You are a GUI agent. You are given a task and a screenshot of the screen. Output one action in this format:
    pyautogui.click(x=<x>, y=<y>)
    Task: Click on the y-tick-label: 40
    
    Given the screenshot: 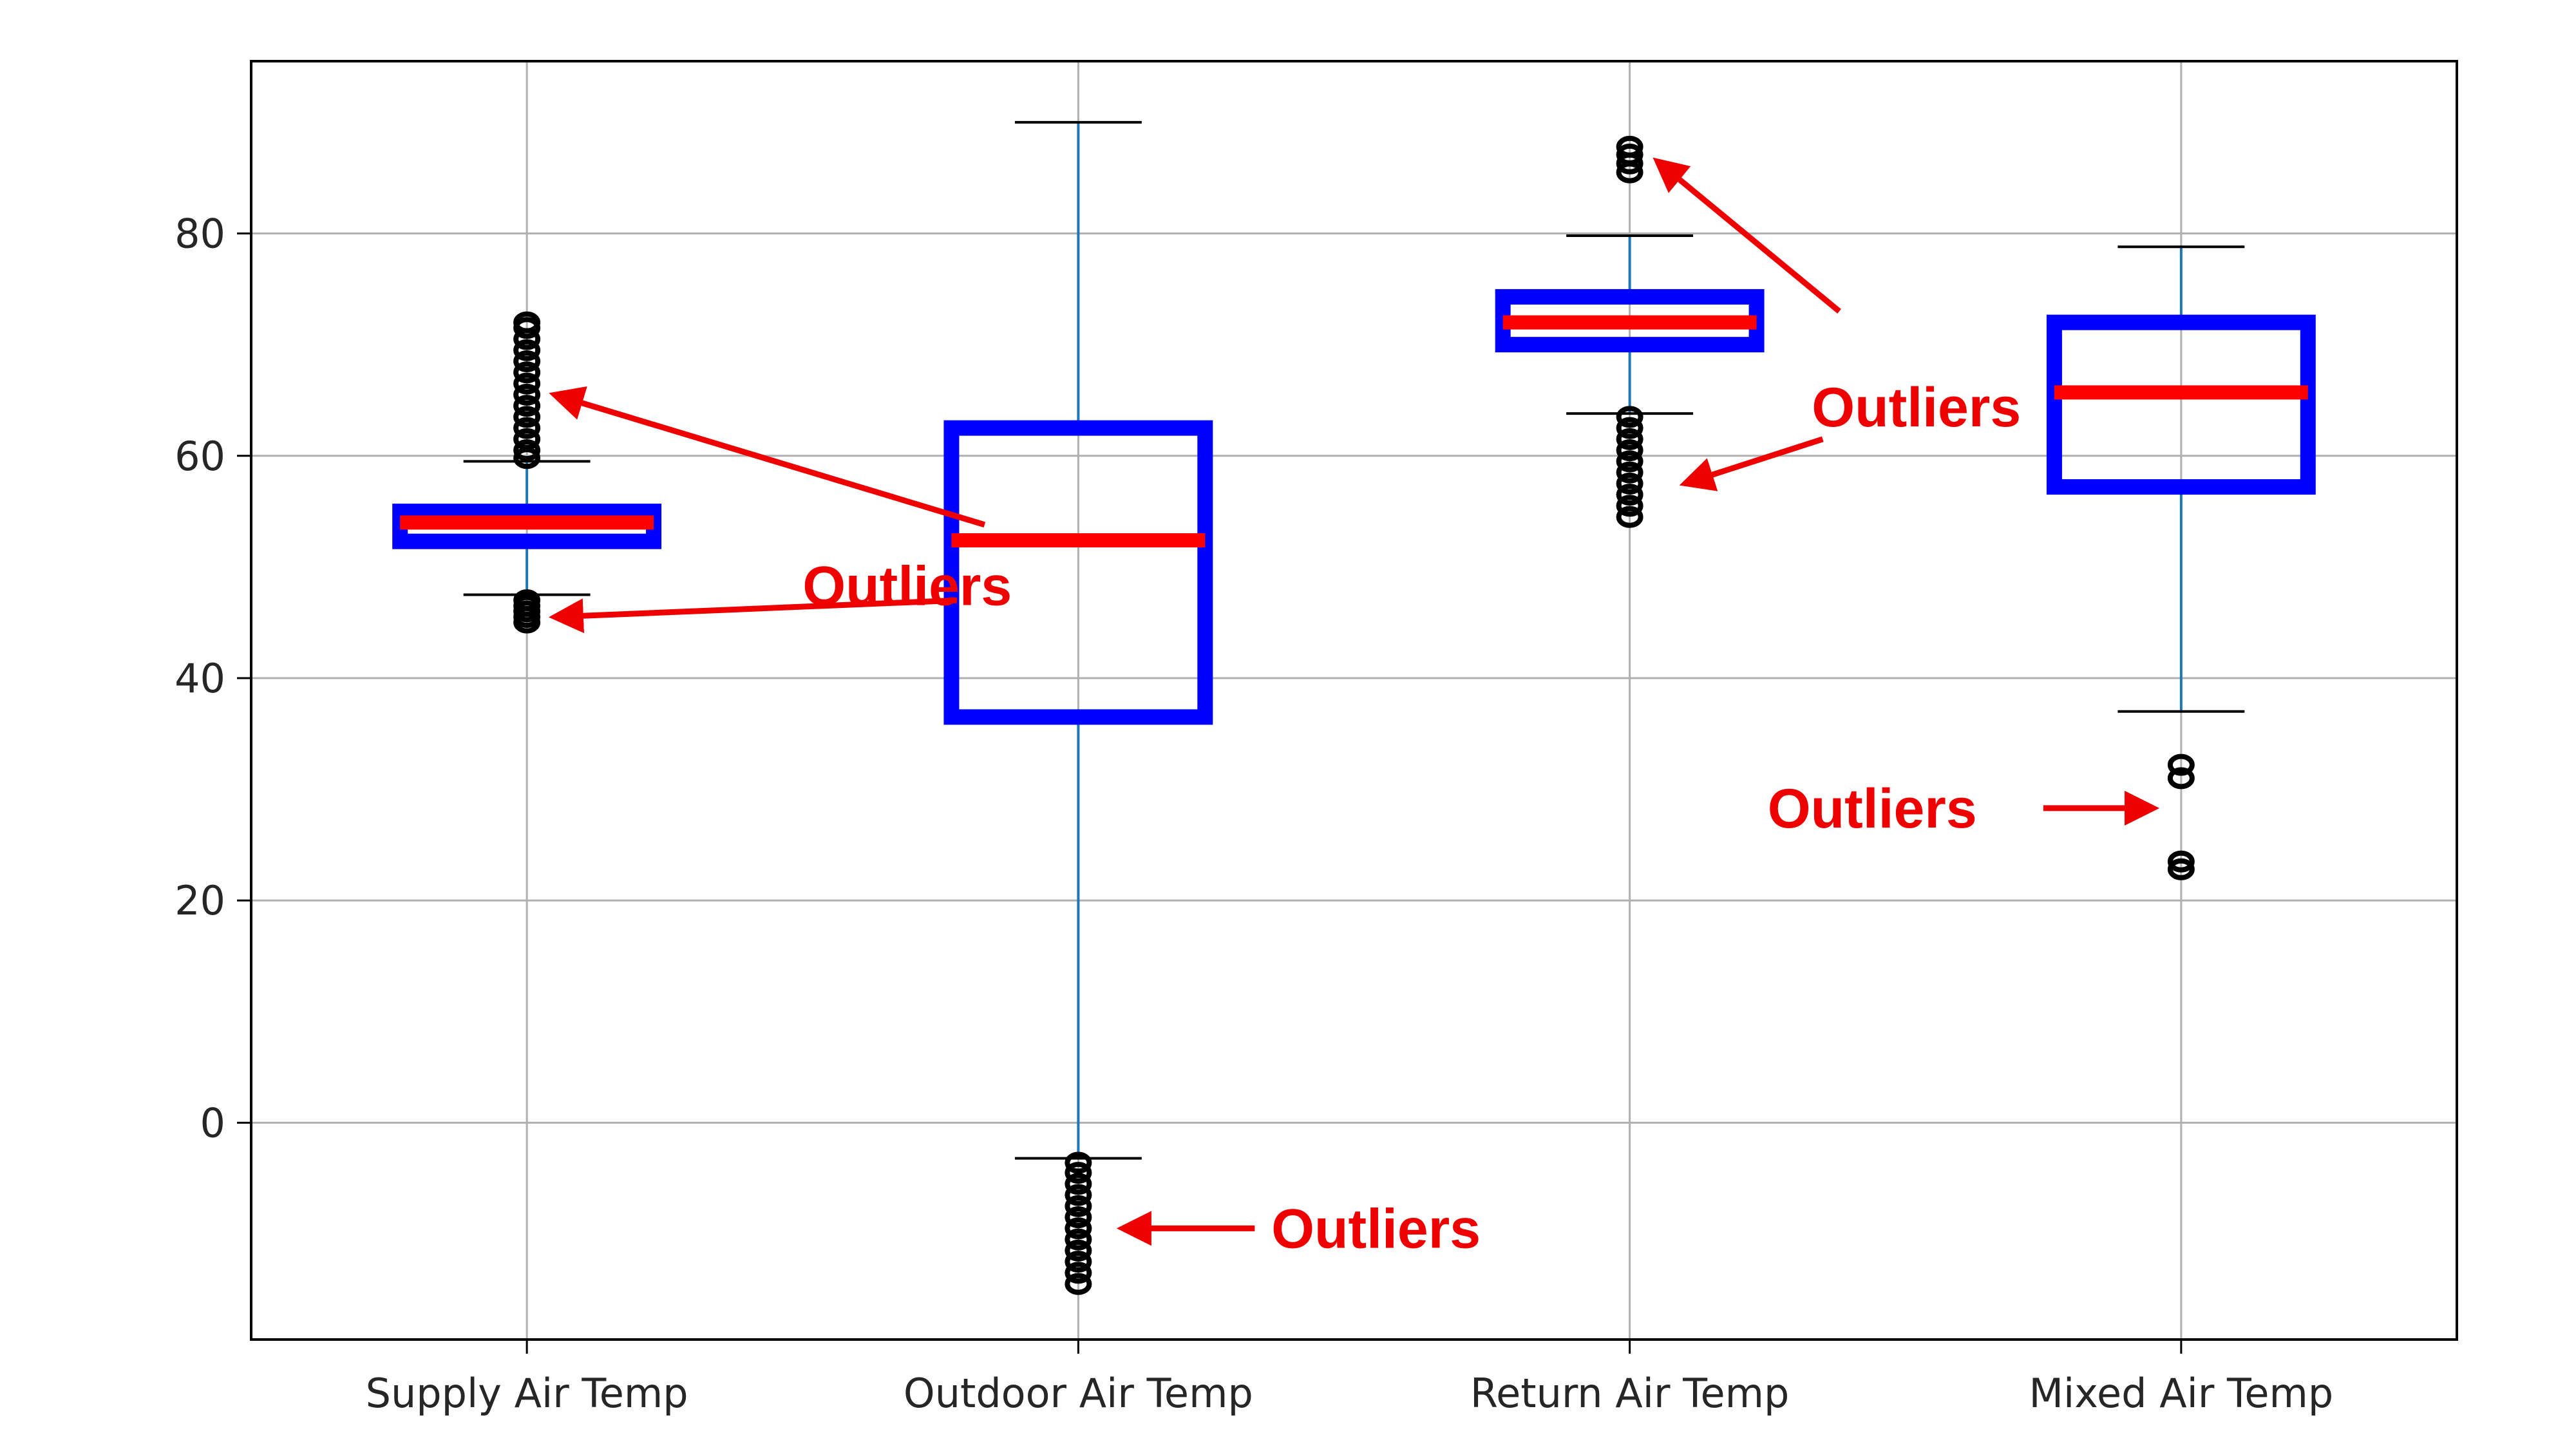 What is the action you would take?
    pyautogui.click(x=200, y=679)
    